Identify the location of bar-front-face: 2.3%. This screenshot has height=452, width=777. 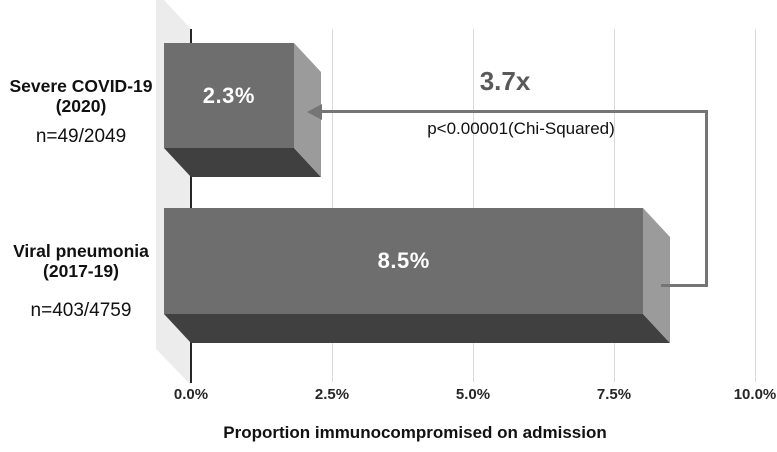
(229, 95).